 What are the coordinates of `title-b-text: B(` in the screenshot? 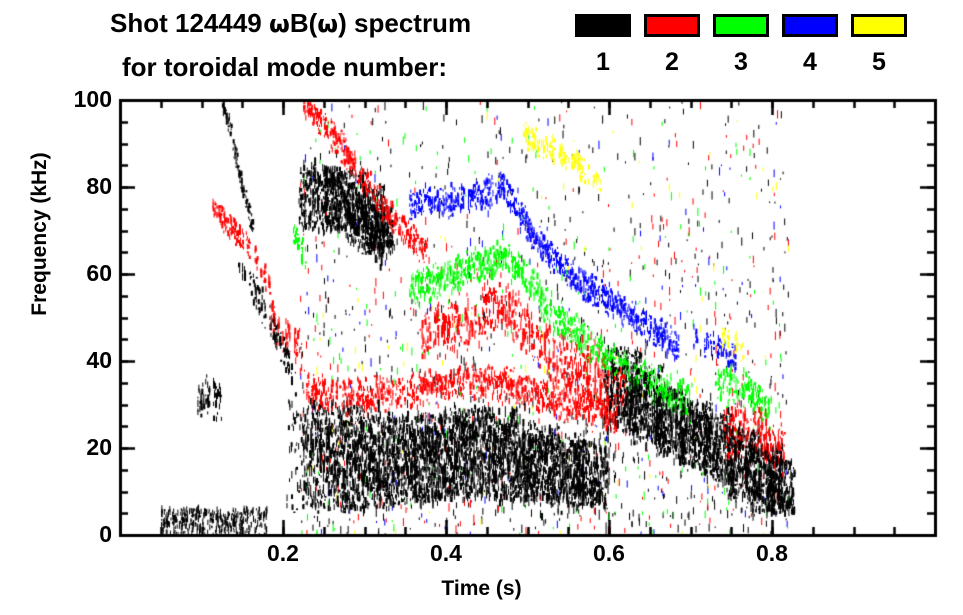 It's located at (303, 23).